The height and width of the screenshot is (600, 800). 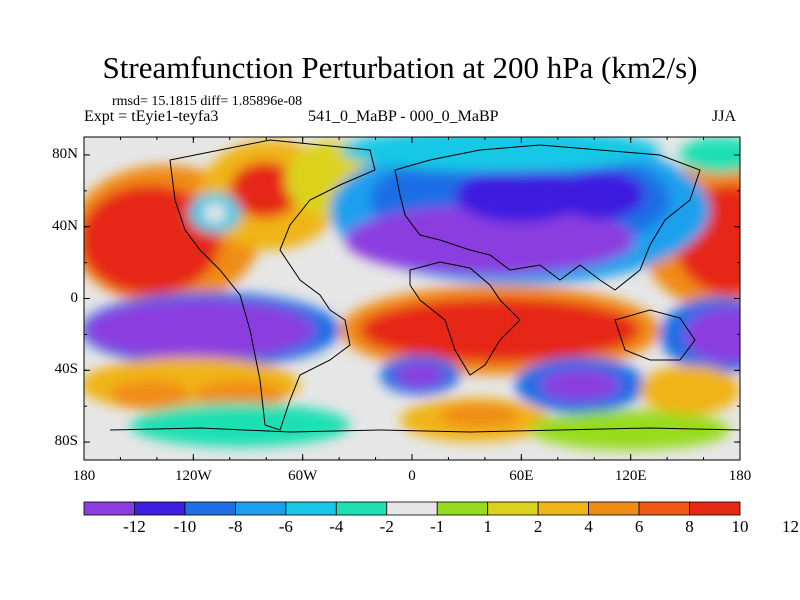 I want to click on lon-tick-label: 60W, so click(x=303, y=476).